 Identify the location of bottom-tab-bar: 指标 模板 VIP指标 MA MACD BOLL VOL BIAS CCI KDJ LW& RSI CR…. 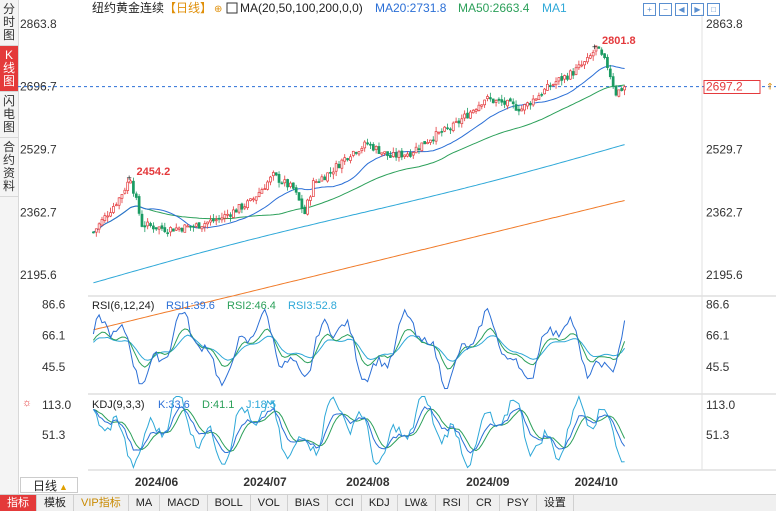
(388, 502).